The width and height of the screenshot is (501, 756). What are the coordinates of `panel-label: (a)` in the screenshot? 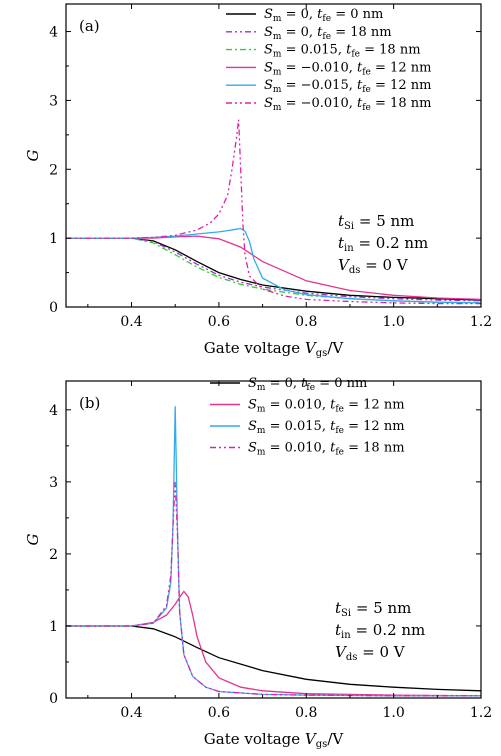 It's located at (89, 26).